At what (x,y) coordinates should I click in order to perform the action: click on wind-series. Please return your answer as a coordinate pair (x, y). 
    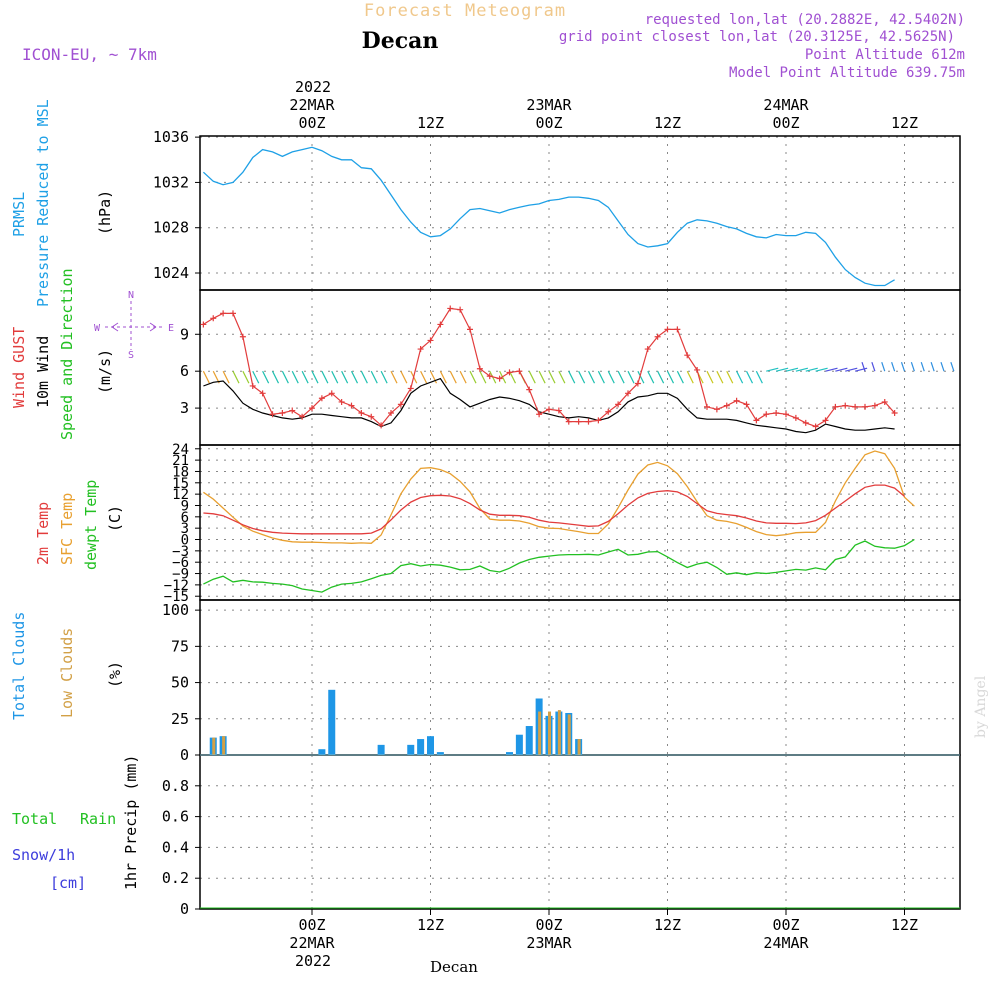
    Looking at the image, I should click on (549, 405).